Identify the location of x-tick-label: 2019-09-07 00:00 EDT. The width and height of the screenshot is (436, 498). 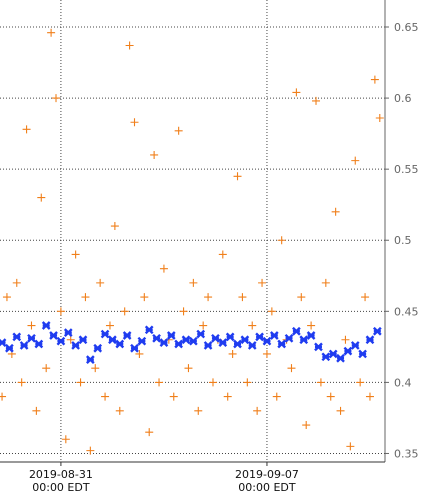
(267, 481).